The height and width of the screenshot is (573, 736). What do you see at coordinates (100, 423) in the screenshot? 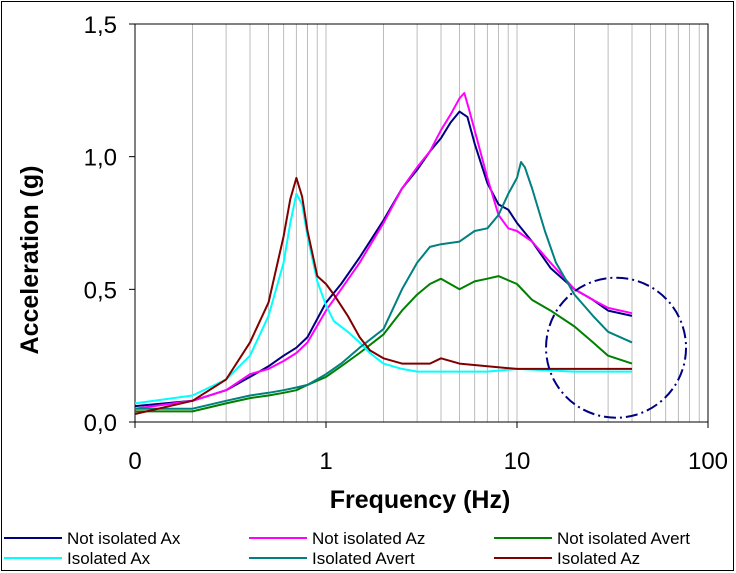
I see `y-tick-label: 0,0` at bounding box center [100, 423].